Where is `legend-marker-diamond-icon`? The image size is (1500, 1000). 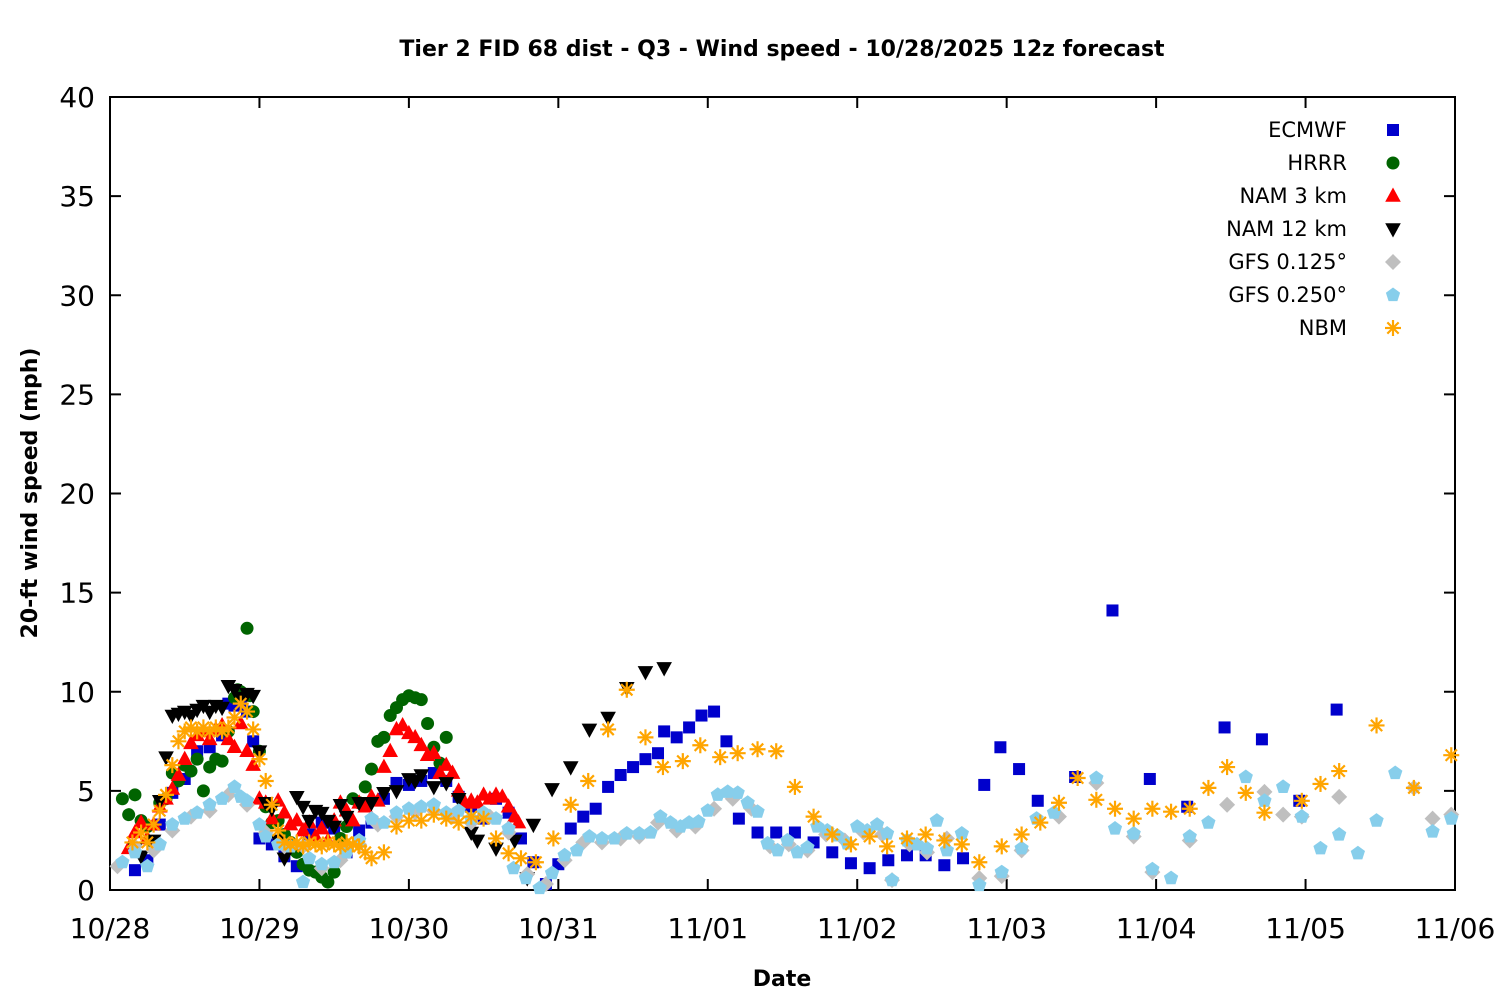
legend-marker-diamond-icon is located at coordinates (1393, 262).